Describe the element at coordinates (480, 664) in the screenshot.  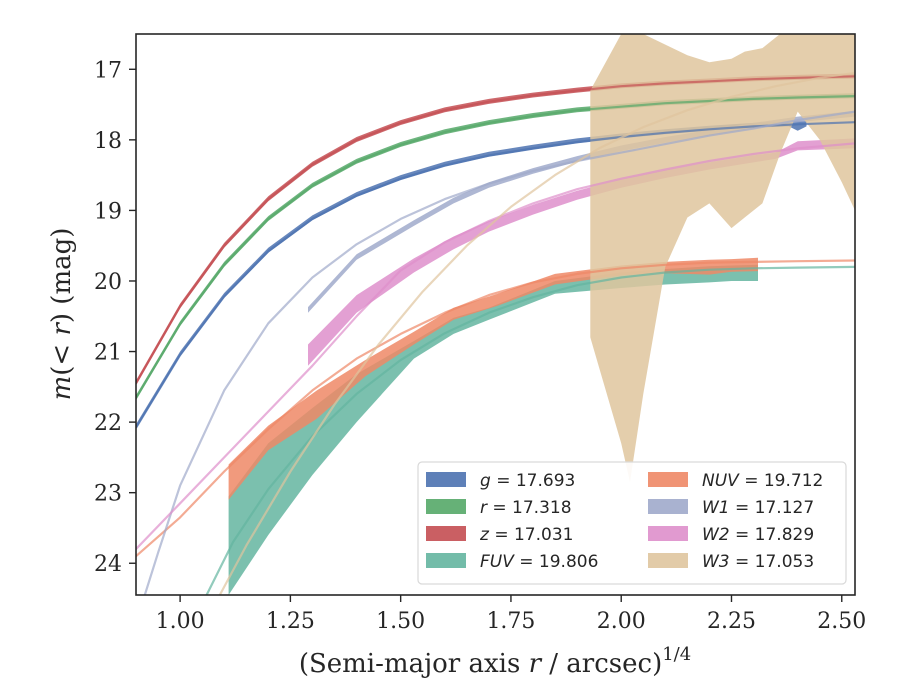
I see `x-axis-label: (Semi-major axis r / arcsec)` at that location.